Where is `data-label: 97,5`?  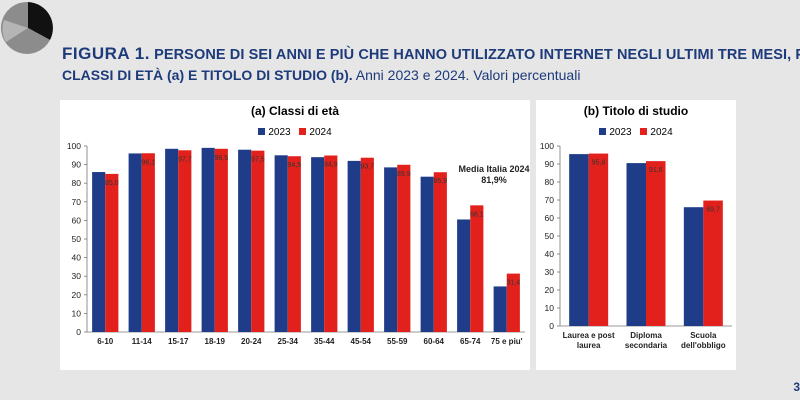 data-label: 97,5 is located at coordinates (258, 160).